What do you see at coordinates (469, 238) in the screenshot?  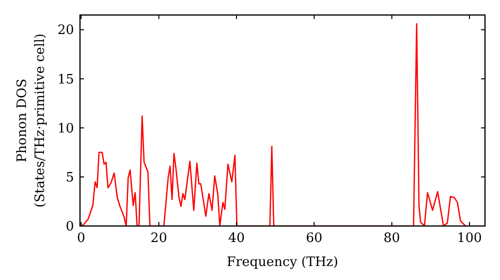 I see `x-tick-label: 100` at bounding box center [469, 238].